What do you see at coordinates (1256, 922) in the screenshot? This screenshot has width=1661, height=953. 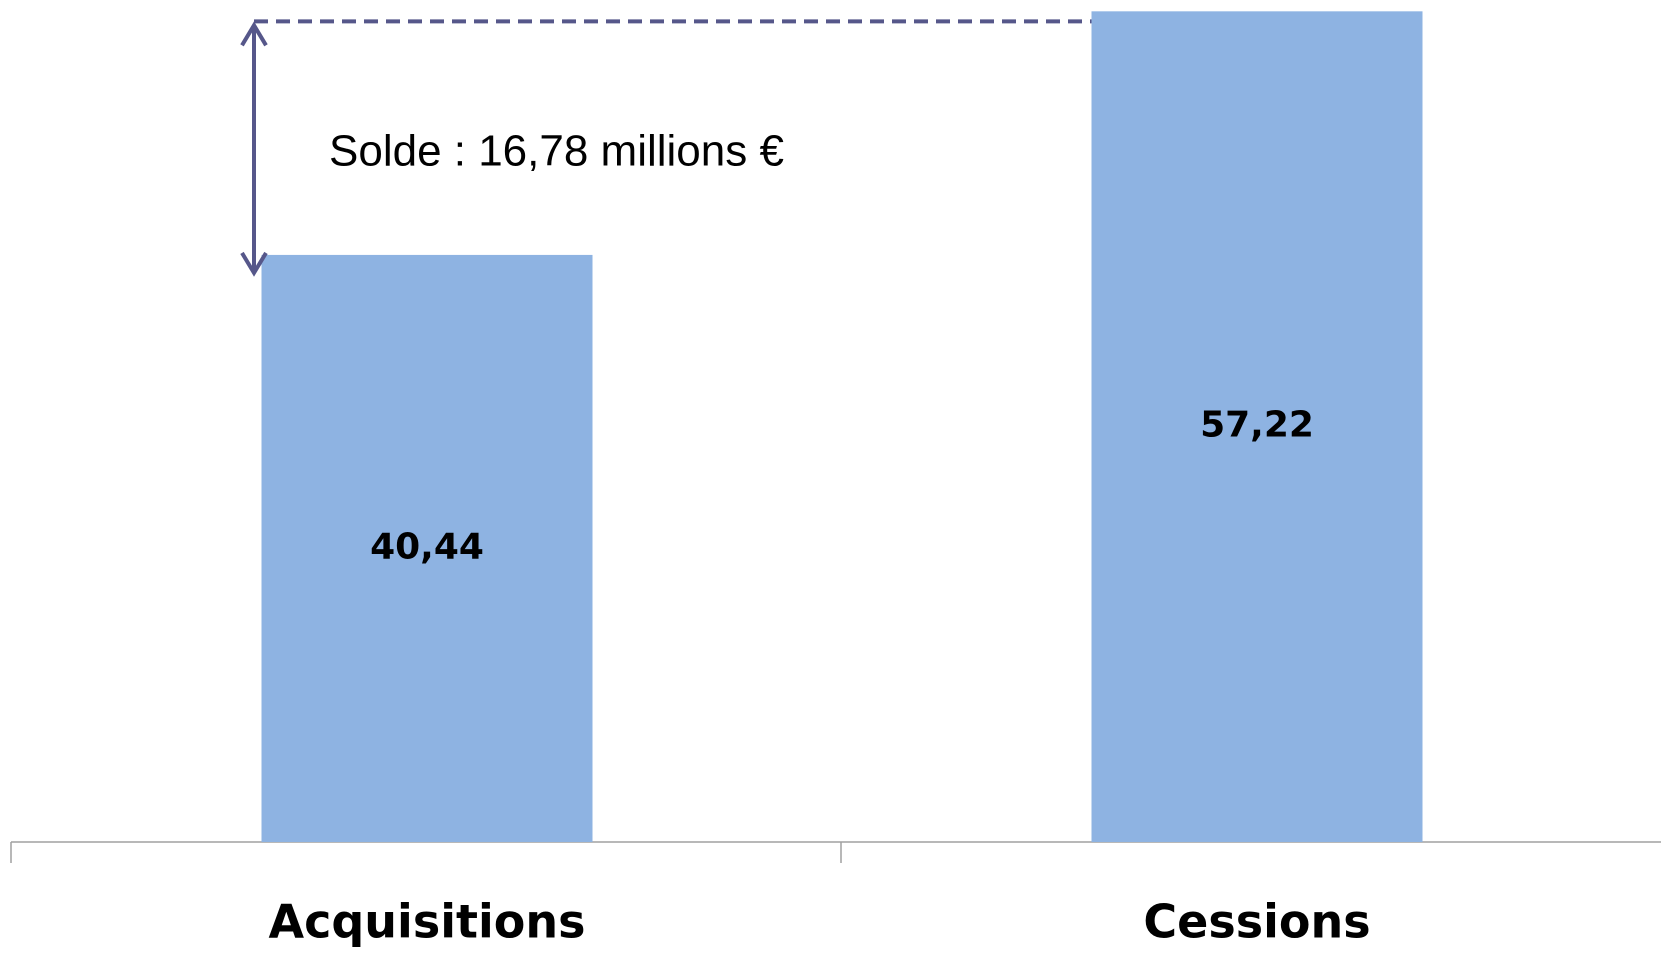 I see `x-tick-label: Cessions` at bounding box center [1256, 922].